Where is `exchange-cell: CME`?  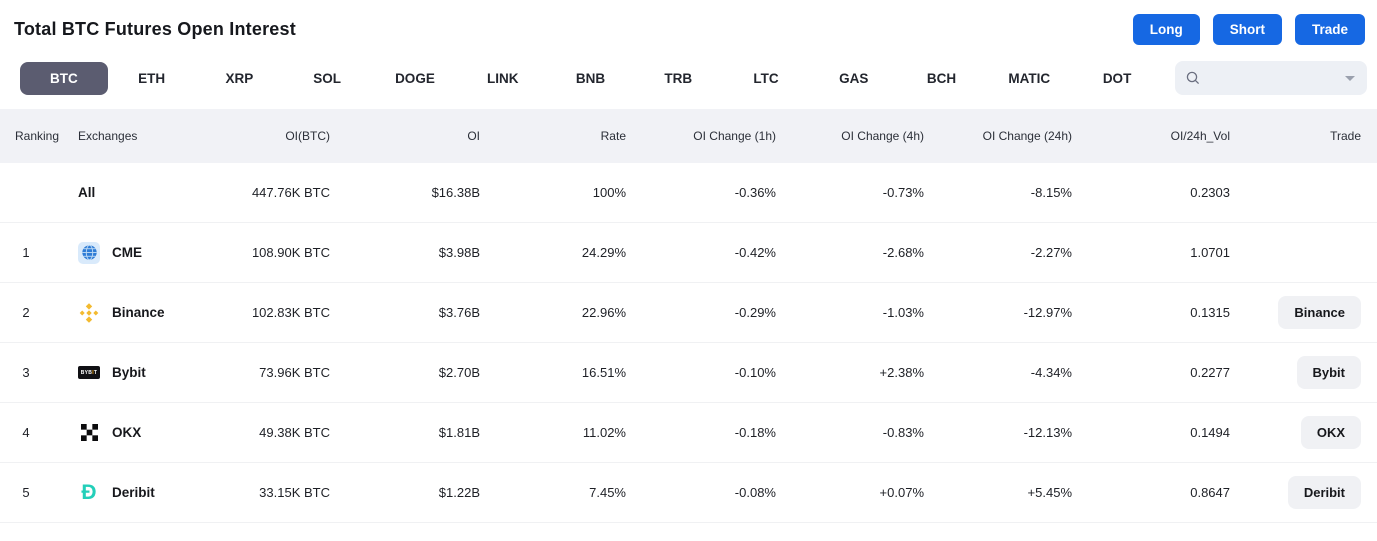 exchange-cell: CME is located at coordinates (132, 252).